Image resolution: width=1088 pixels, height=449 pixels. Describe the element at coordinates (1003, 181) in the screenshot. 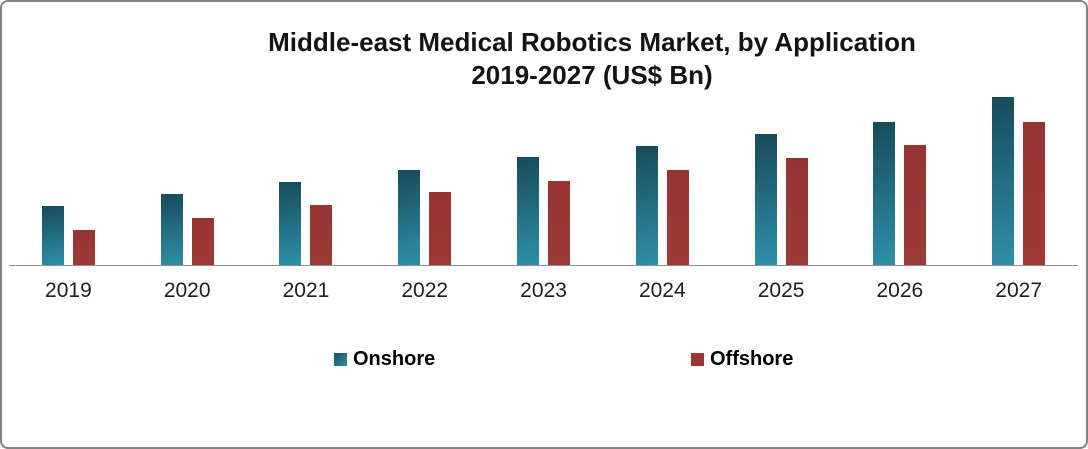

I see `bar-onshore-2027` at that location.